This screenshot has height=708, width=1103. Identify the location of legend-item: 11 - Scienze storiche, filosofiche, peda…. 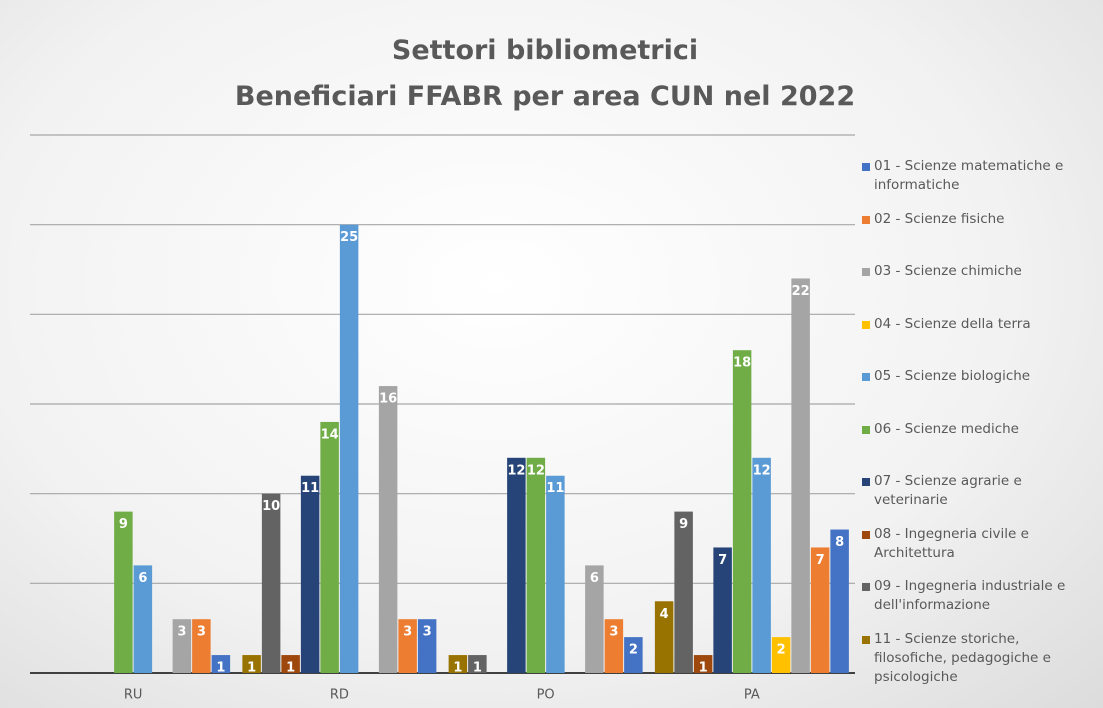
(982, 658).